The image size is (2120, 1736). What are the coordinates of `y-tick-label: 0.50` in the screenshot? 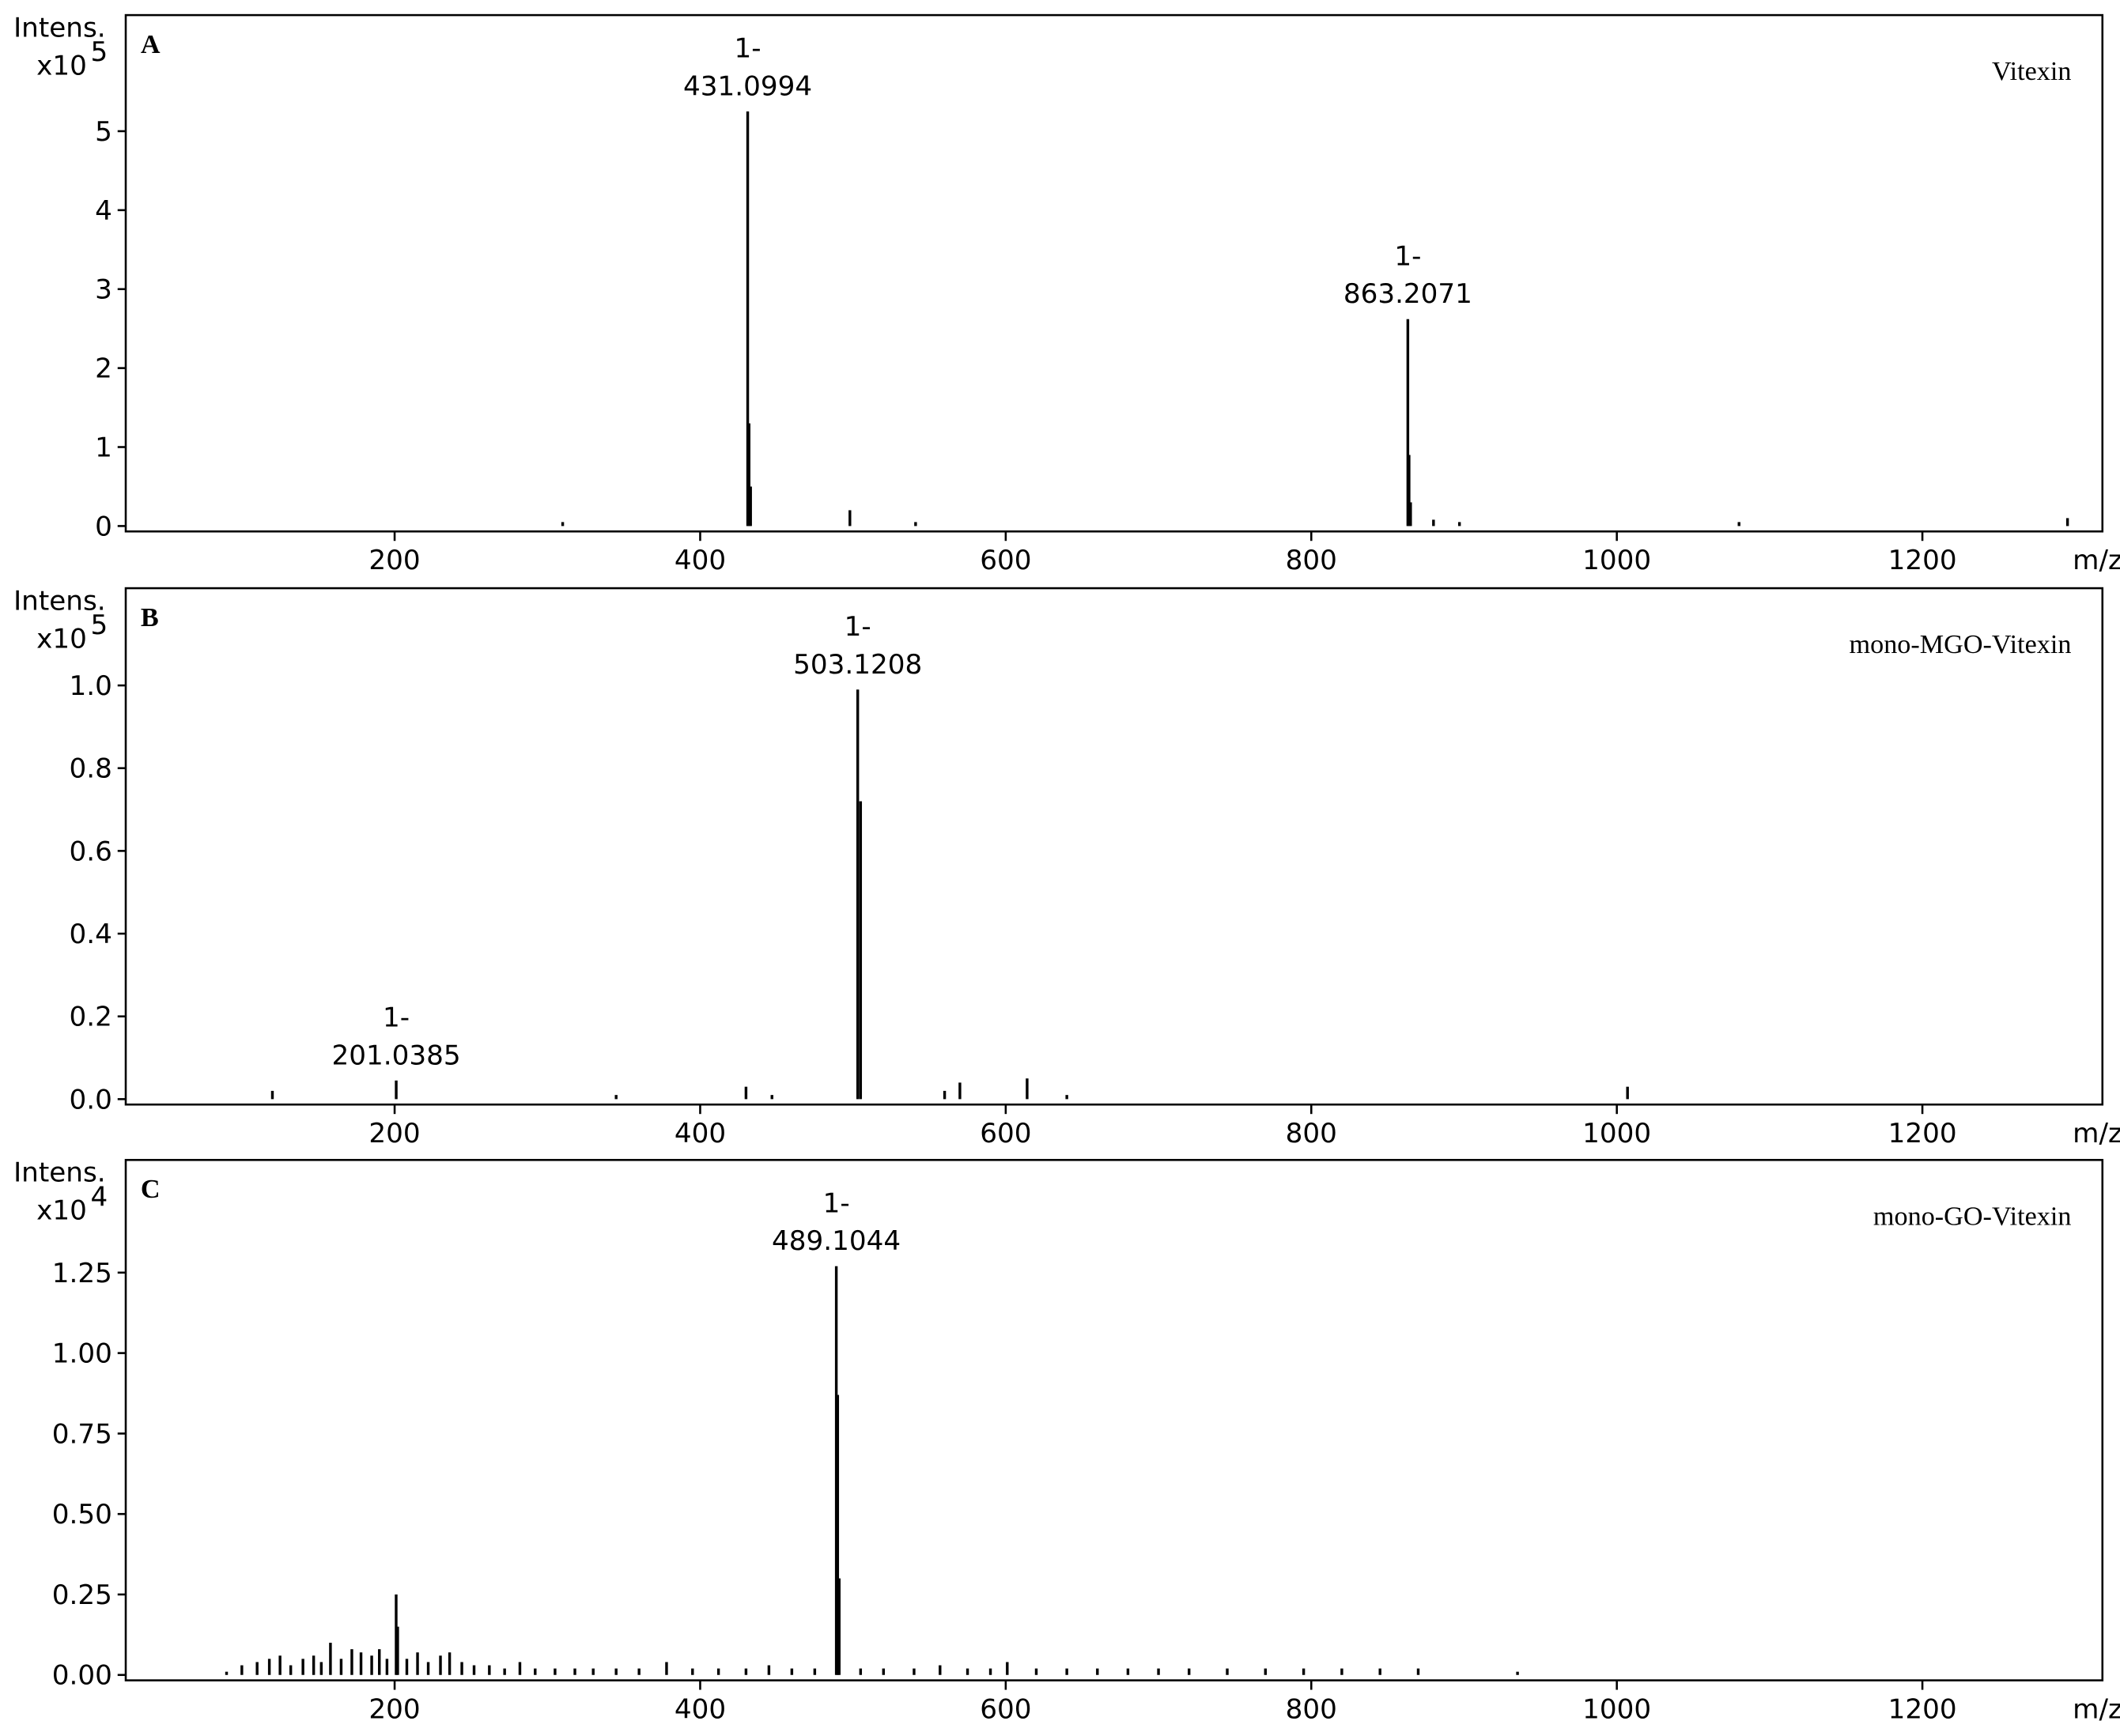 It's located at (82, 1514).